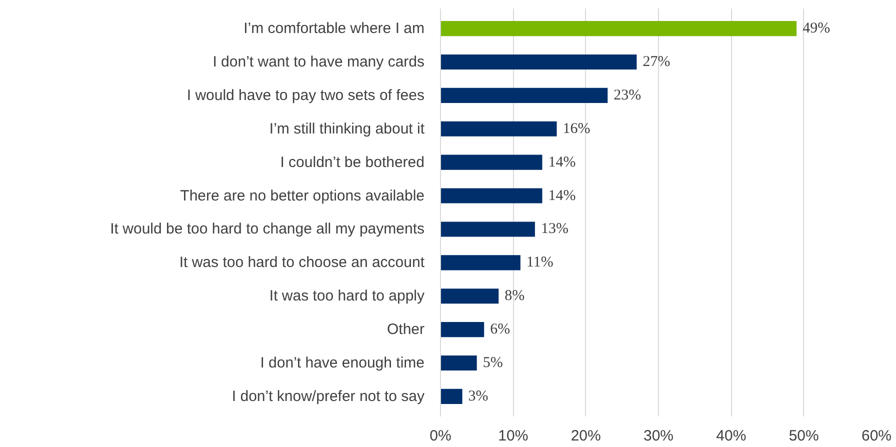  What do you see at coordinates (302, 195) in the screenshot?
I see `y-tick-label: There are no better options available` at bounding box center [302, 195].